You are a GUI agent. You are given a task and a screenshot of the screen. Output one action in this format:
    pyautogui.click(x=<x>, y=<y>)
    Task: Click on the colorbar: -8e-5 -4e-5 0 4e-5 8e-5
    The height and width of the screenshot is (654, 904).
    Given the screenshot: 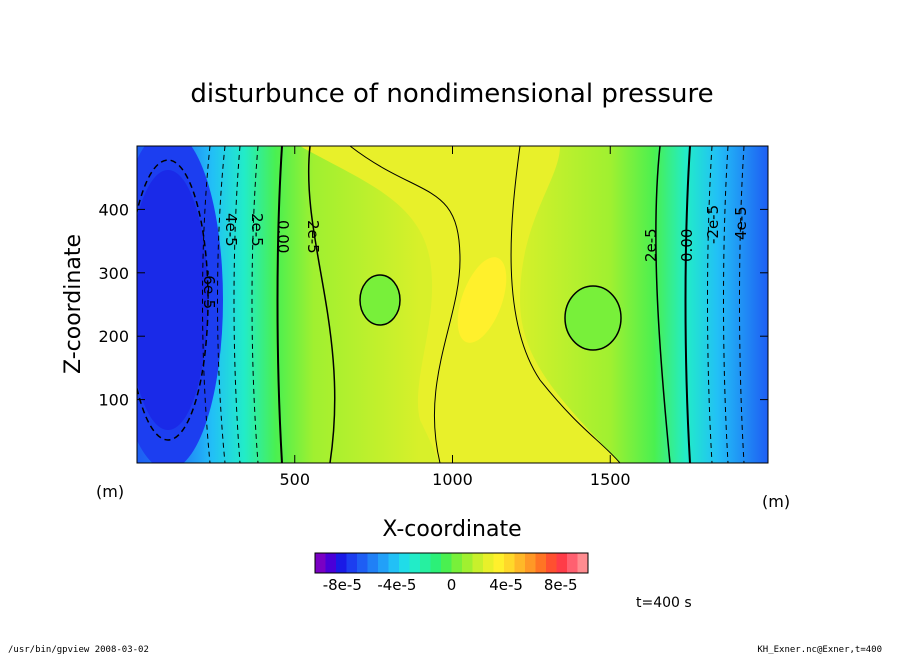 What is the action you would take?
    pyautogui.click(x=451, y=573)
    